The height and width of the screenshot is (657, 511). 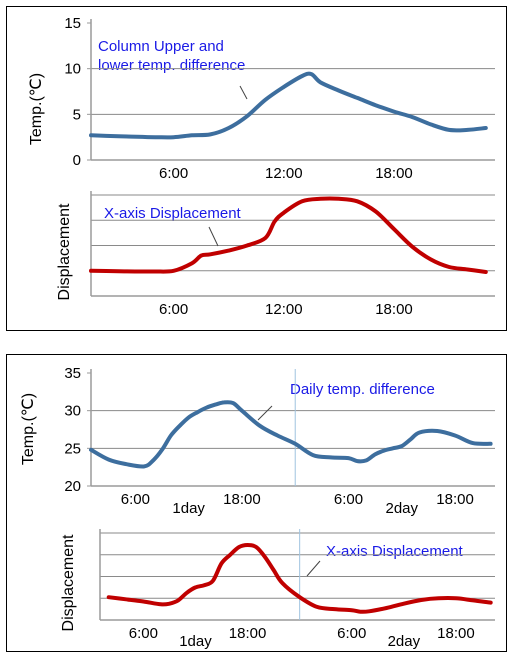 I want to click on c3-day-label-0: 1day, so click(x=188, y=508).